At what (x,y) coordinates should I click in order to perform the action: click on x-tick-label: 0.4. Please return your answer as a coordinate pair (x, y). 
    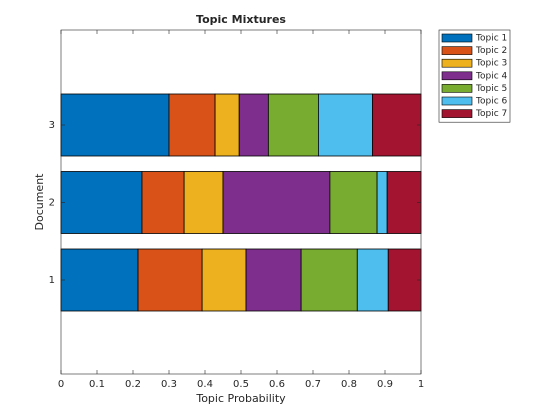
    Looking at the image, I should click on (205, 384).